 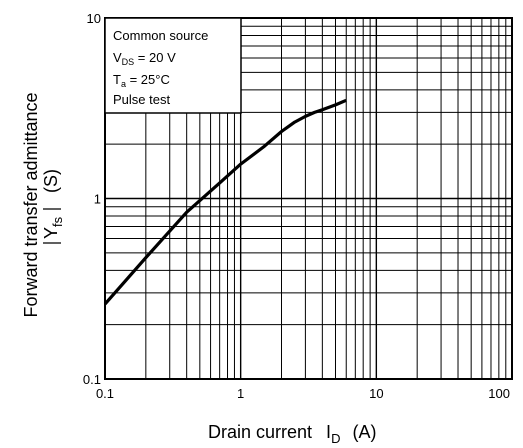 What do you see at coordinates (376, 393) in the screenshot?
I see `x-tick-label: 10` at bounding box center [376, 393].